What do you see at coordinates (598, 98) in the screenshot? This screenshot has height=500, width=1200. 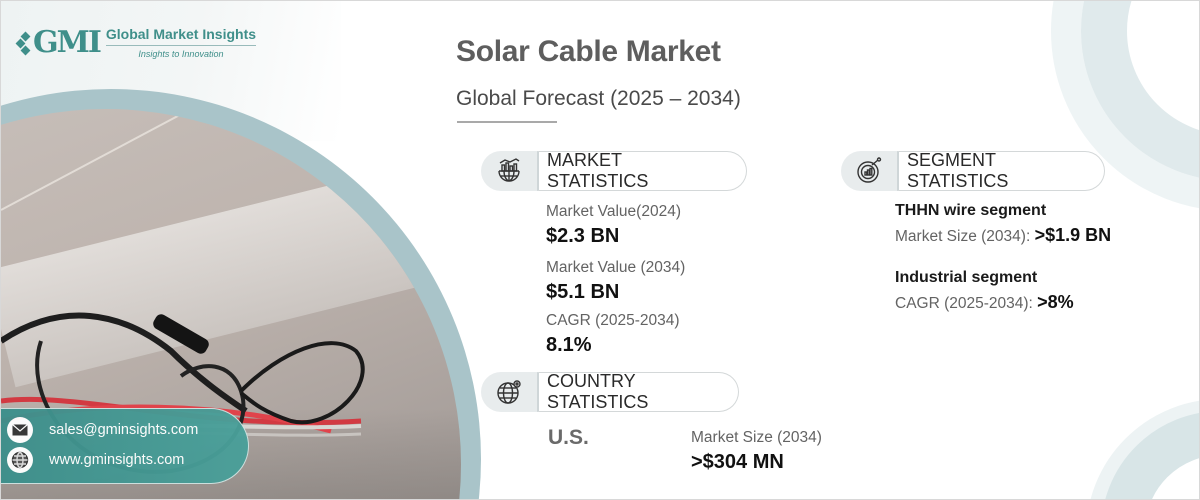 I see `page-subtitle: Global Forecast (2025 – 2034)` at bounding box center [598, 98].